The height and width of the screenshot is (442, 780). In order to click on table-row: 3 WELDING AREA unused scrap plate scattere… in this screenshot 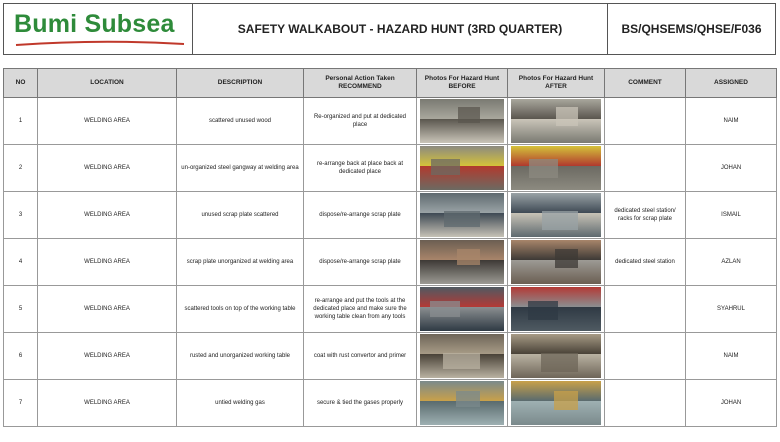, I will do `click(390, 215)`.